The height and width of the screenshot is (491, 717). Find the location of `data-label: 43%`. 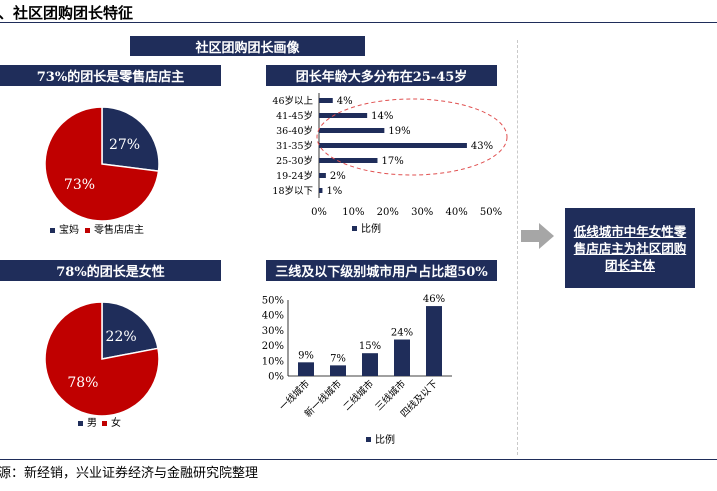

data-label: 43% is located at coordinates (482, 146).